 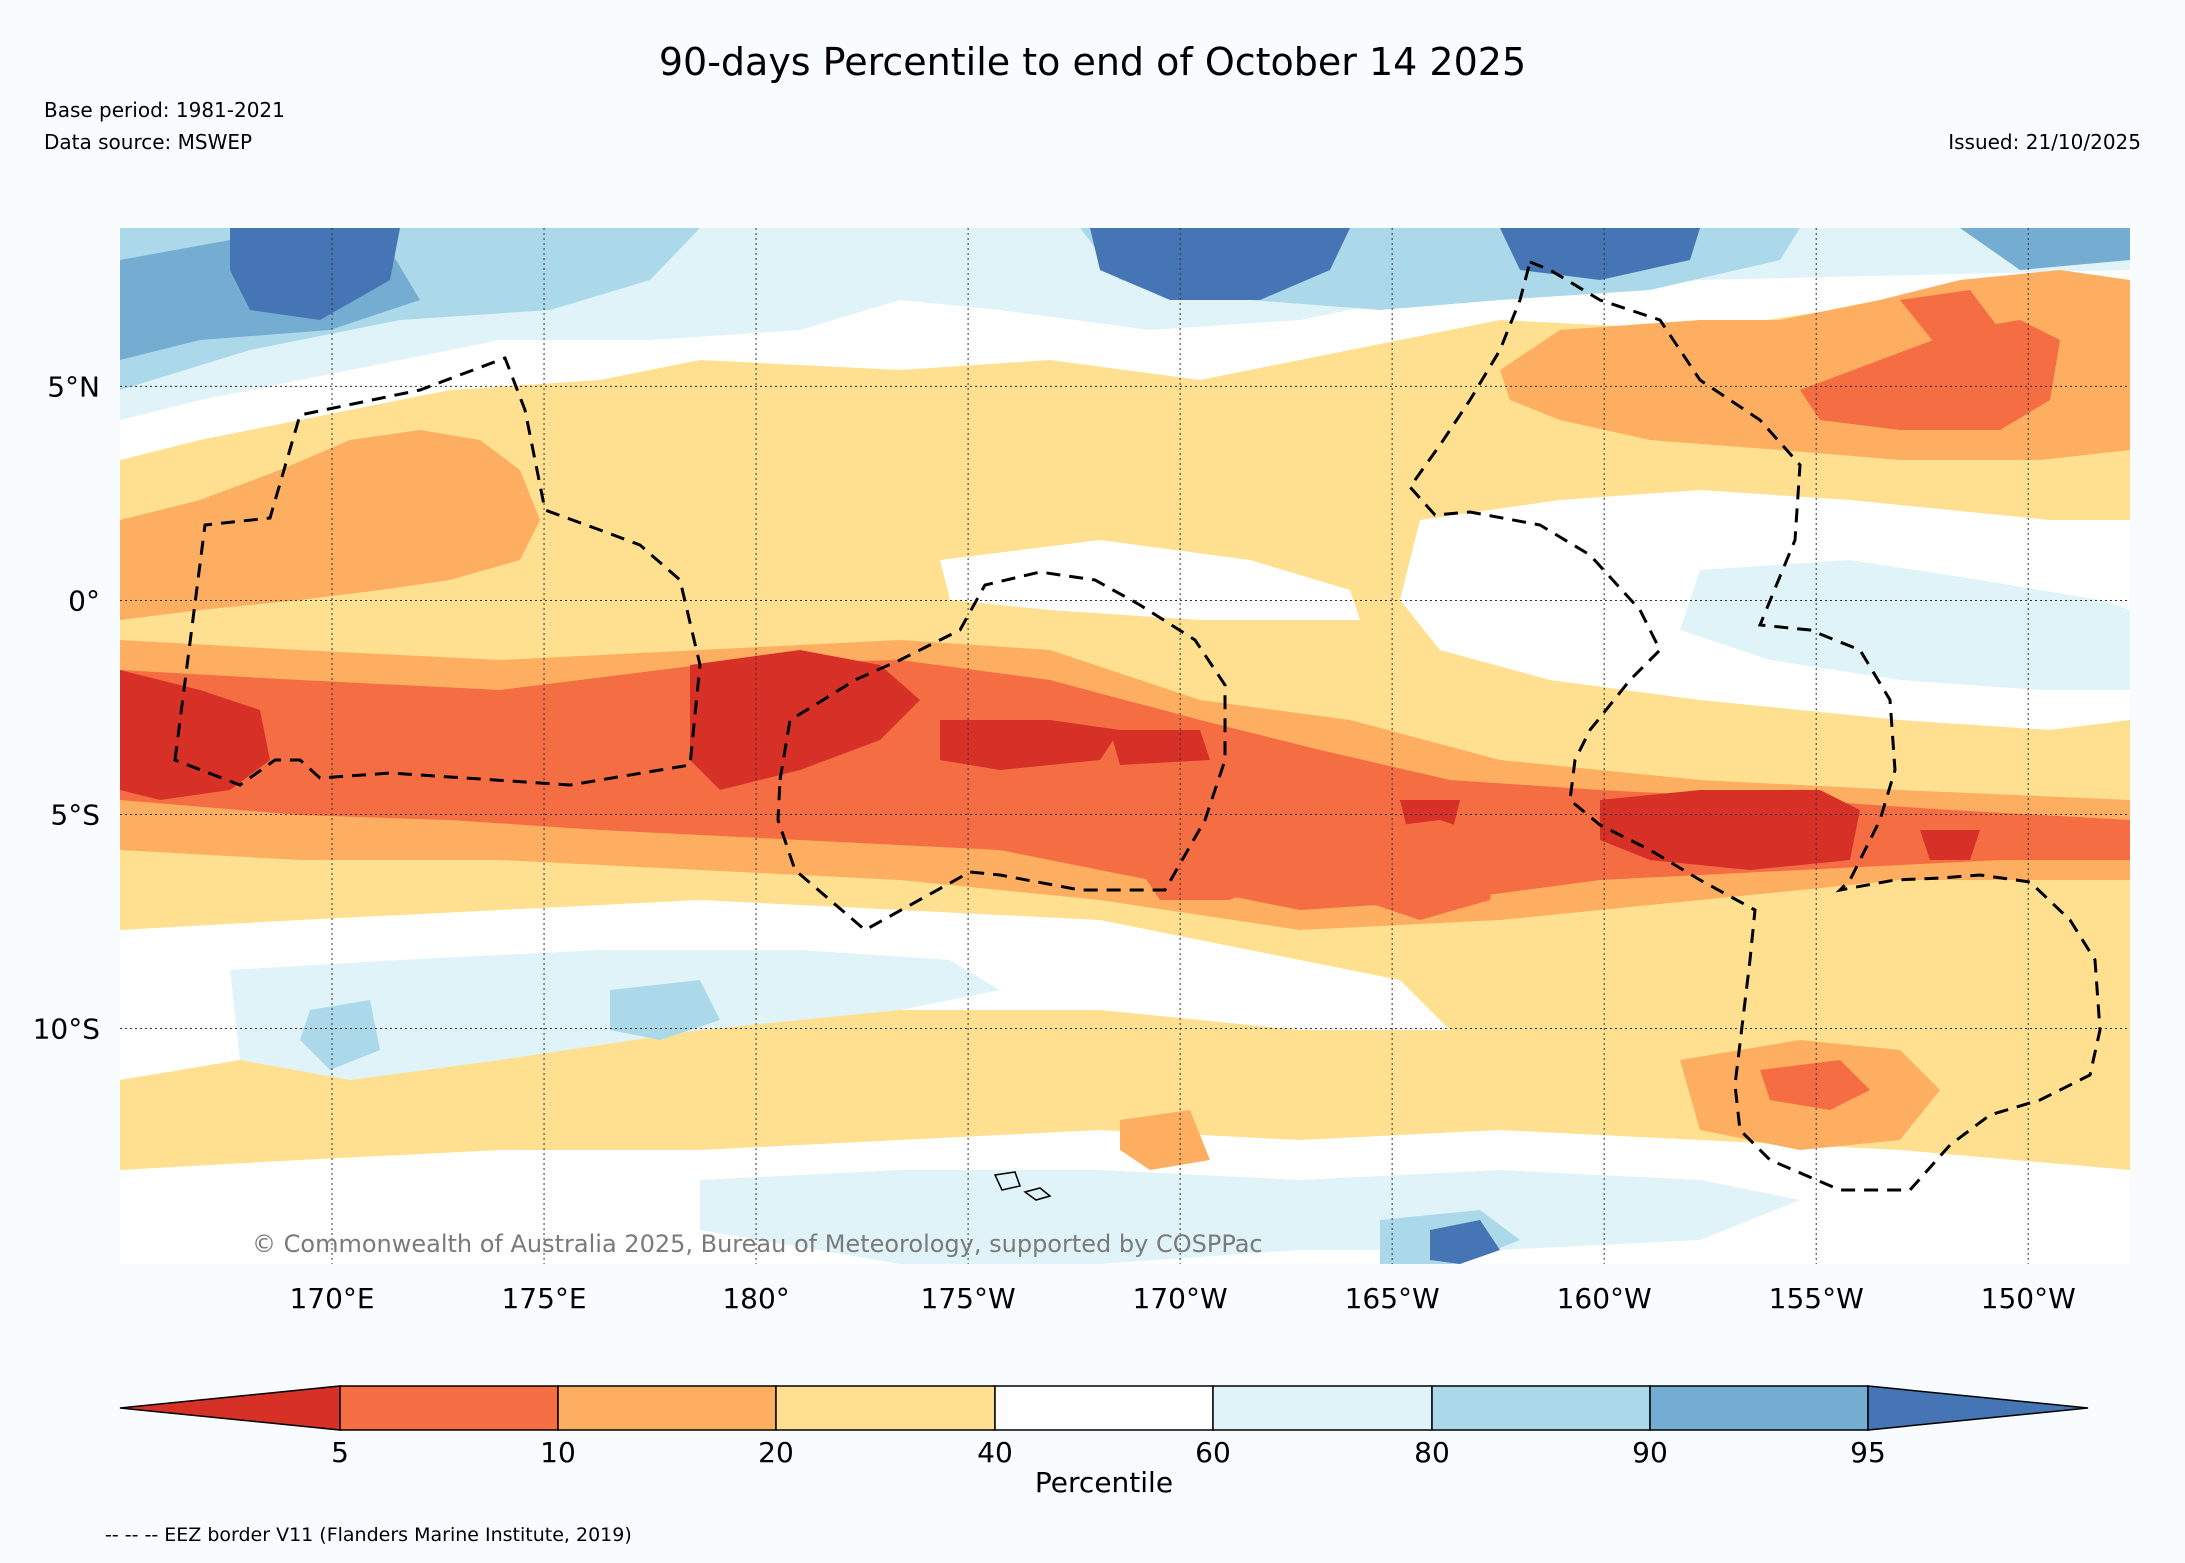 I want to click on wet-band-north-95-b, so click(x=1220, y=264).